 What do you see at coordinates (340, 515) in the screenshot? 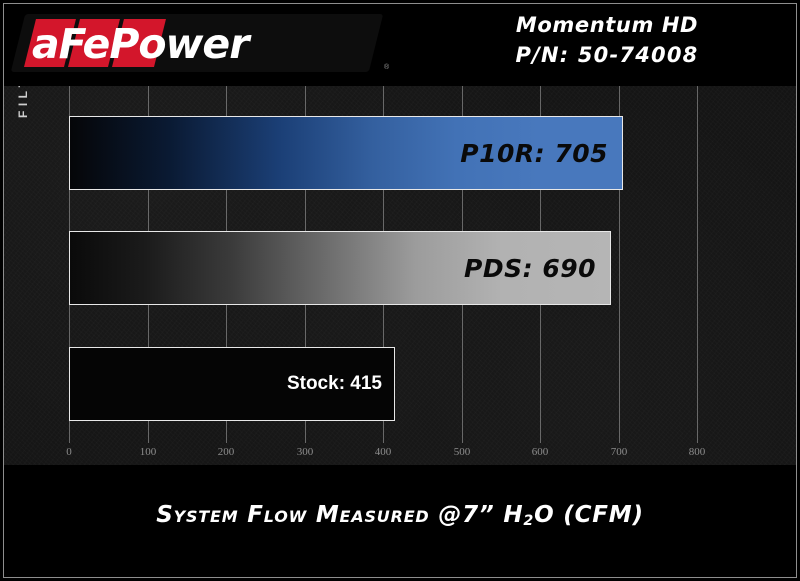
I see `caption-part-1: System Flow Measured @7” H` at bounding box center [340, 515].